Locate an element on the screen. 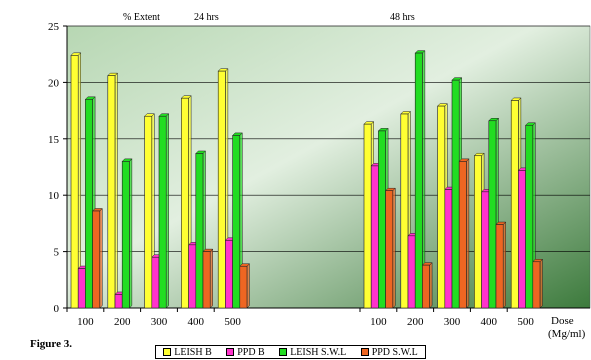  annotation-24hrs: 24 hrs is located at coordinates (206, 17).